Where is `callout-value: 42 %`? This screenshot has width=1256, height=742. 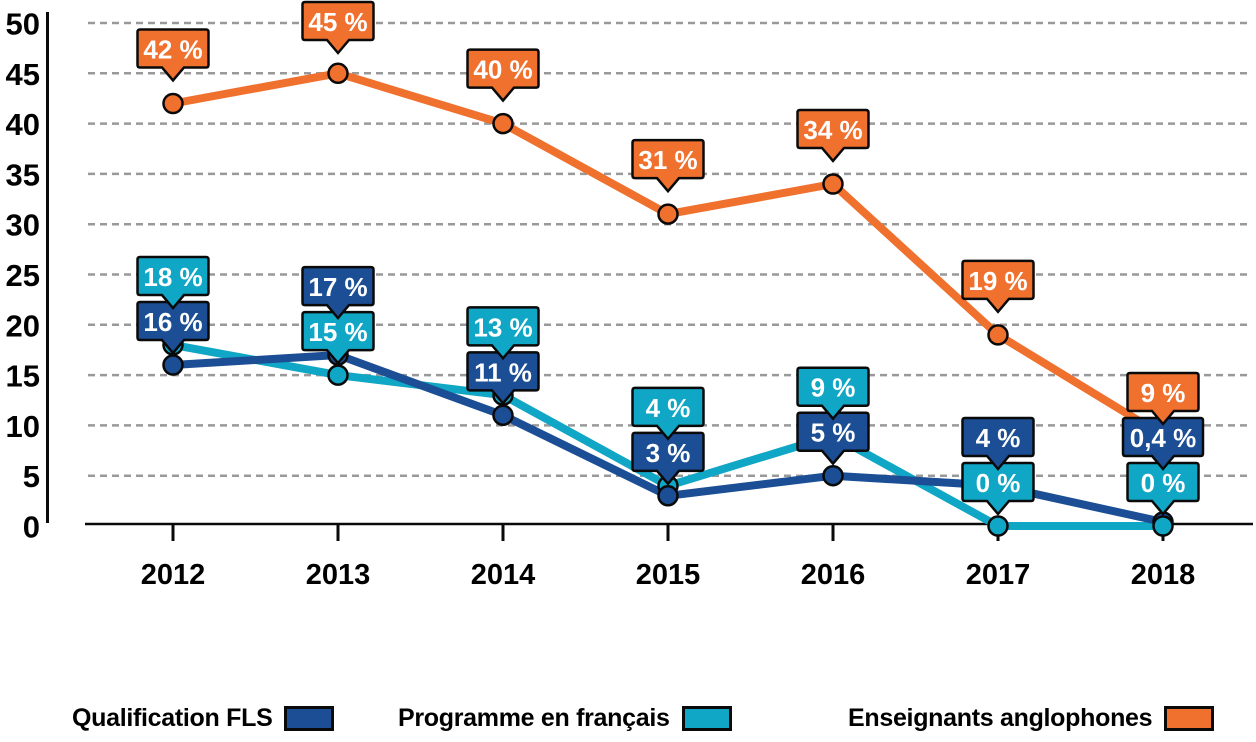 callout-value: 42 % is located at coordinates (172, 49).